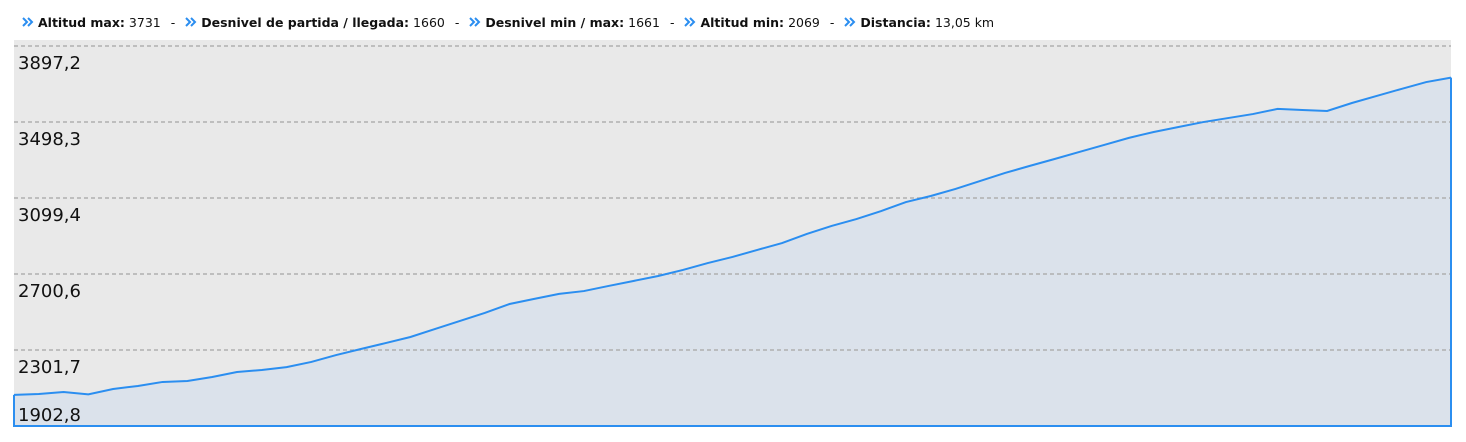 The height and width of the screenshot is (442, 1466). What do you see at coordinates (49, 63) in the screenshot?
I see `y-tick-label: 3897,2` at bounding box center [49, 63].